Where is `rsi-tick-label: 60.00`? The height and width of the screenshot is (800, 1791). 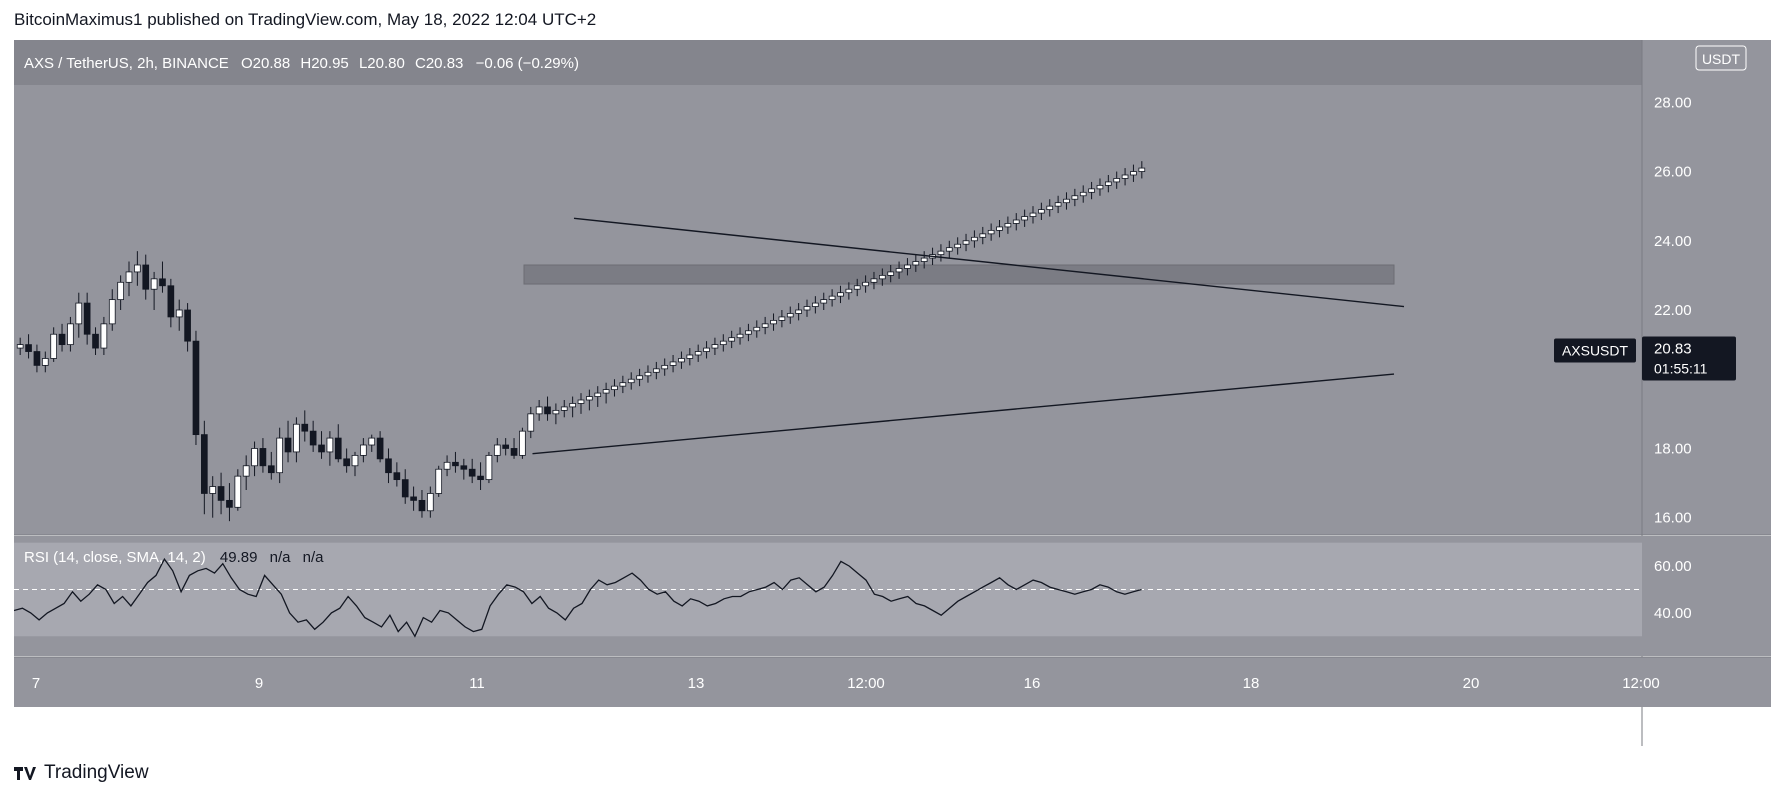
rsi-tick-label: 60.00 is located at coordinates (1673, 566).